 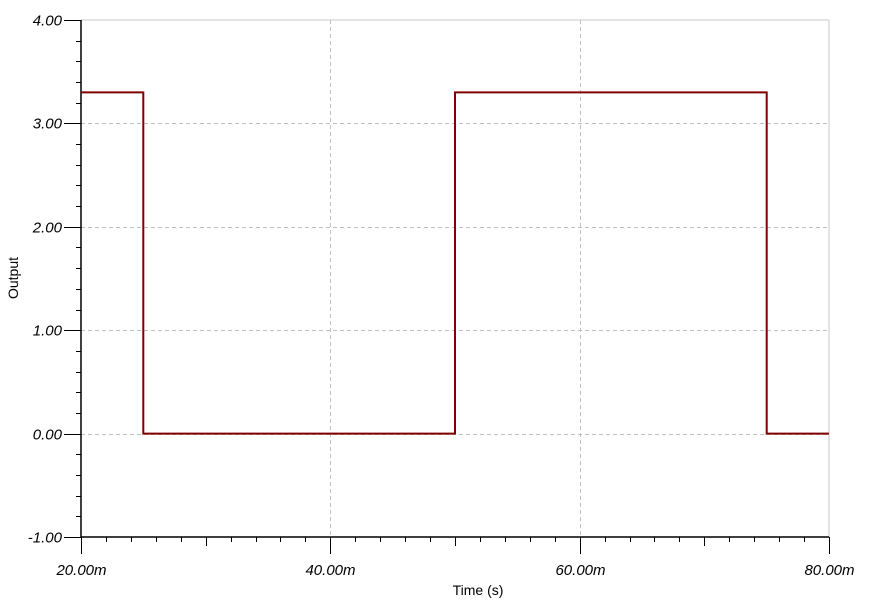 I want to click on x-tick-label: 80.00m, so click(x=829, y=570).